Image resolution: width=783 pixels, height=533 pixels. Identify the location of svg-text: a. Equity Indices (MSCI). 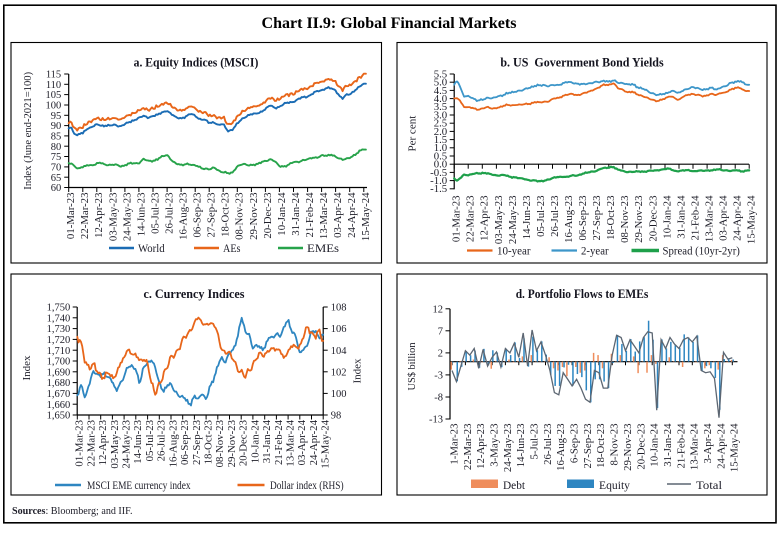
(196, 63).